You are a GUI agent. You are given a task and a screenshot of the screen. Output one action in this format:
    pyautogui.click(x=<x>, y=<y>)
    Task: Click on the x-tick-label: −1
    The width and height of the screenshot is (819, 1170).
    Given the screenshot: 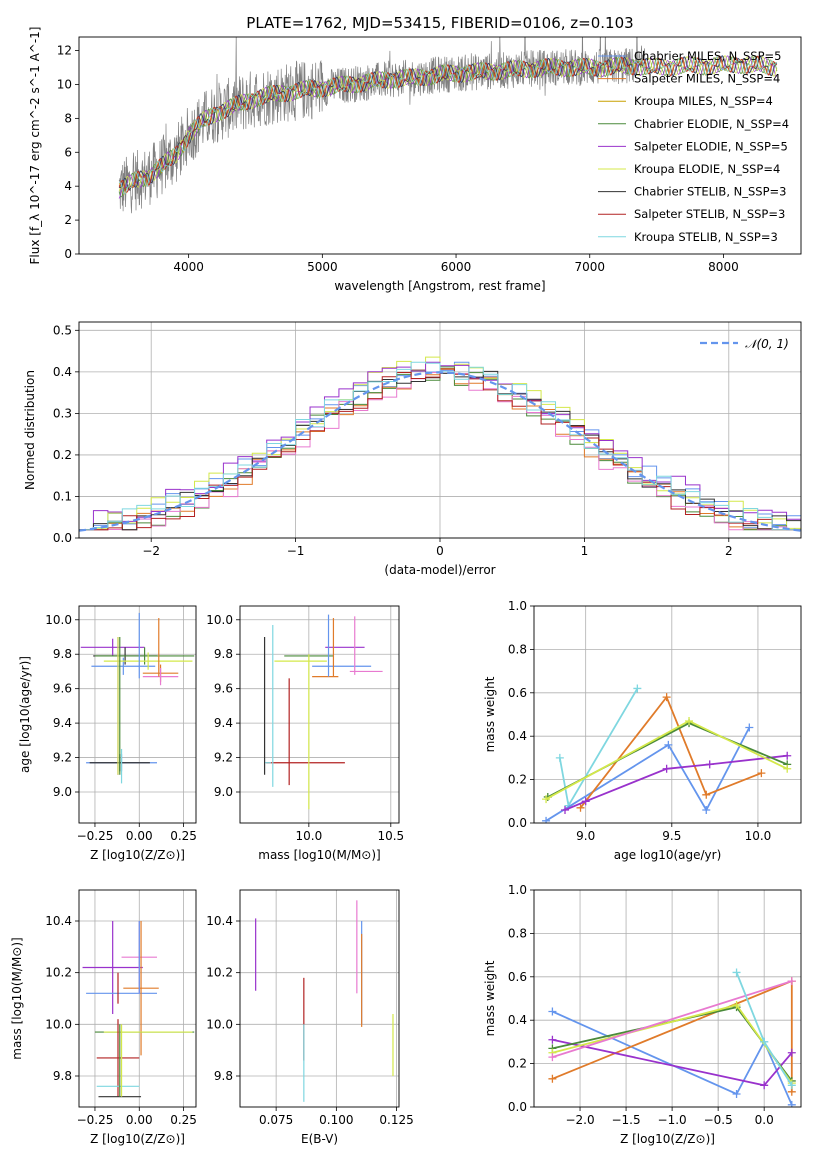 What is the action you would take?
    pyautogui.click(x=296, y=551)
    